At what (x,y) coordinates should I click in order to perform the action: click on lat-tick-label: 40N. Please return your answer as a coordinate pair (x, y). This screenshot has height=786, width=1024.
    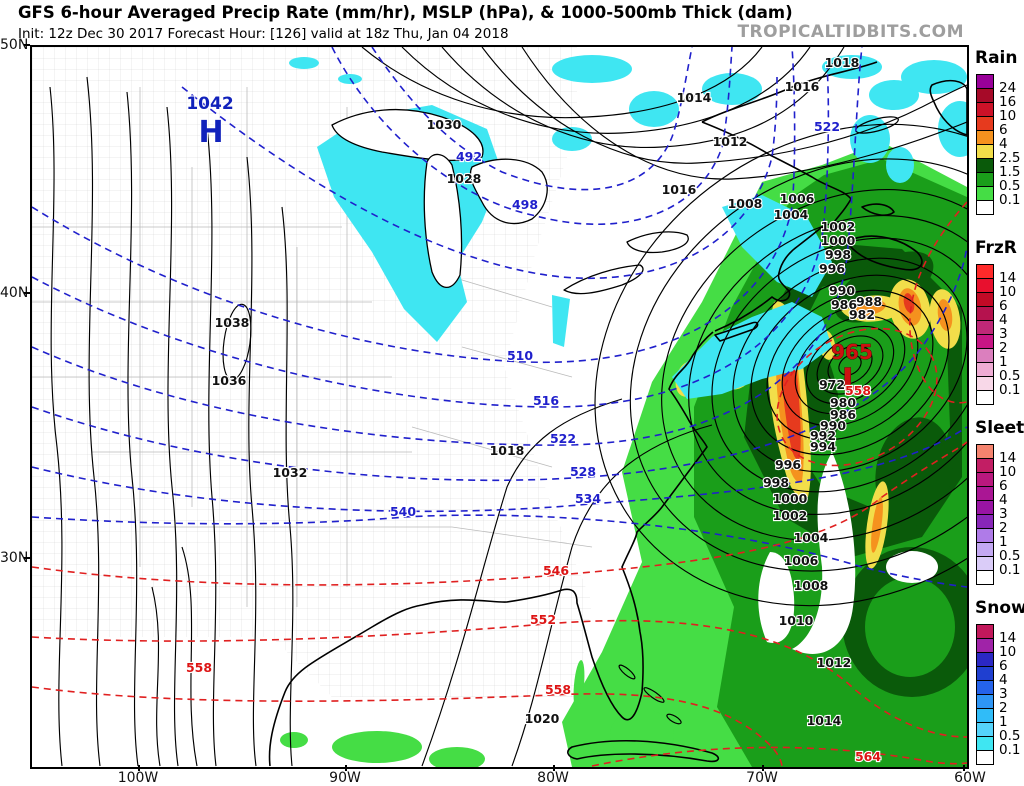
    Looking at the image, I should click on (14, 293).